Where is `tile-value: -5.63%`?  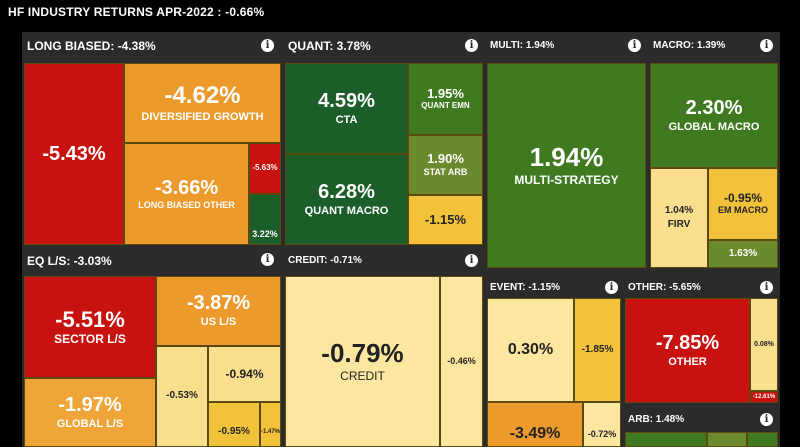
tile-value: -5.63% is located at coordinates (265, 168).